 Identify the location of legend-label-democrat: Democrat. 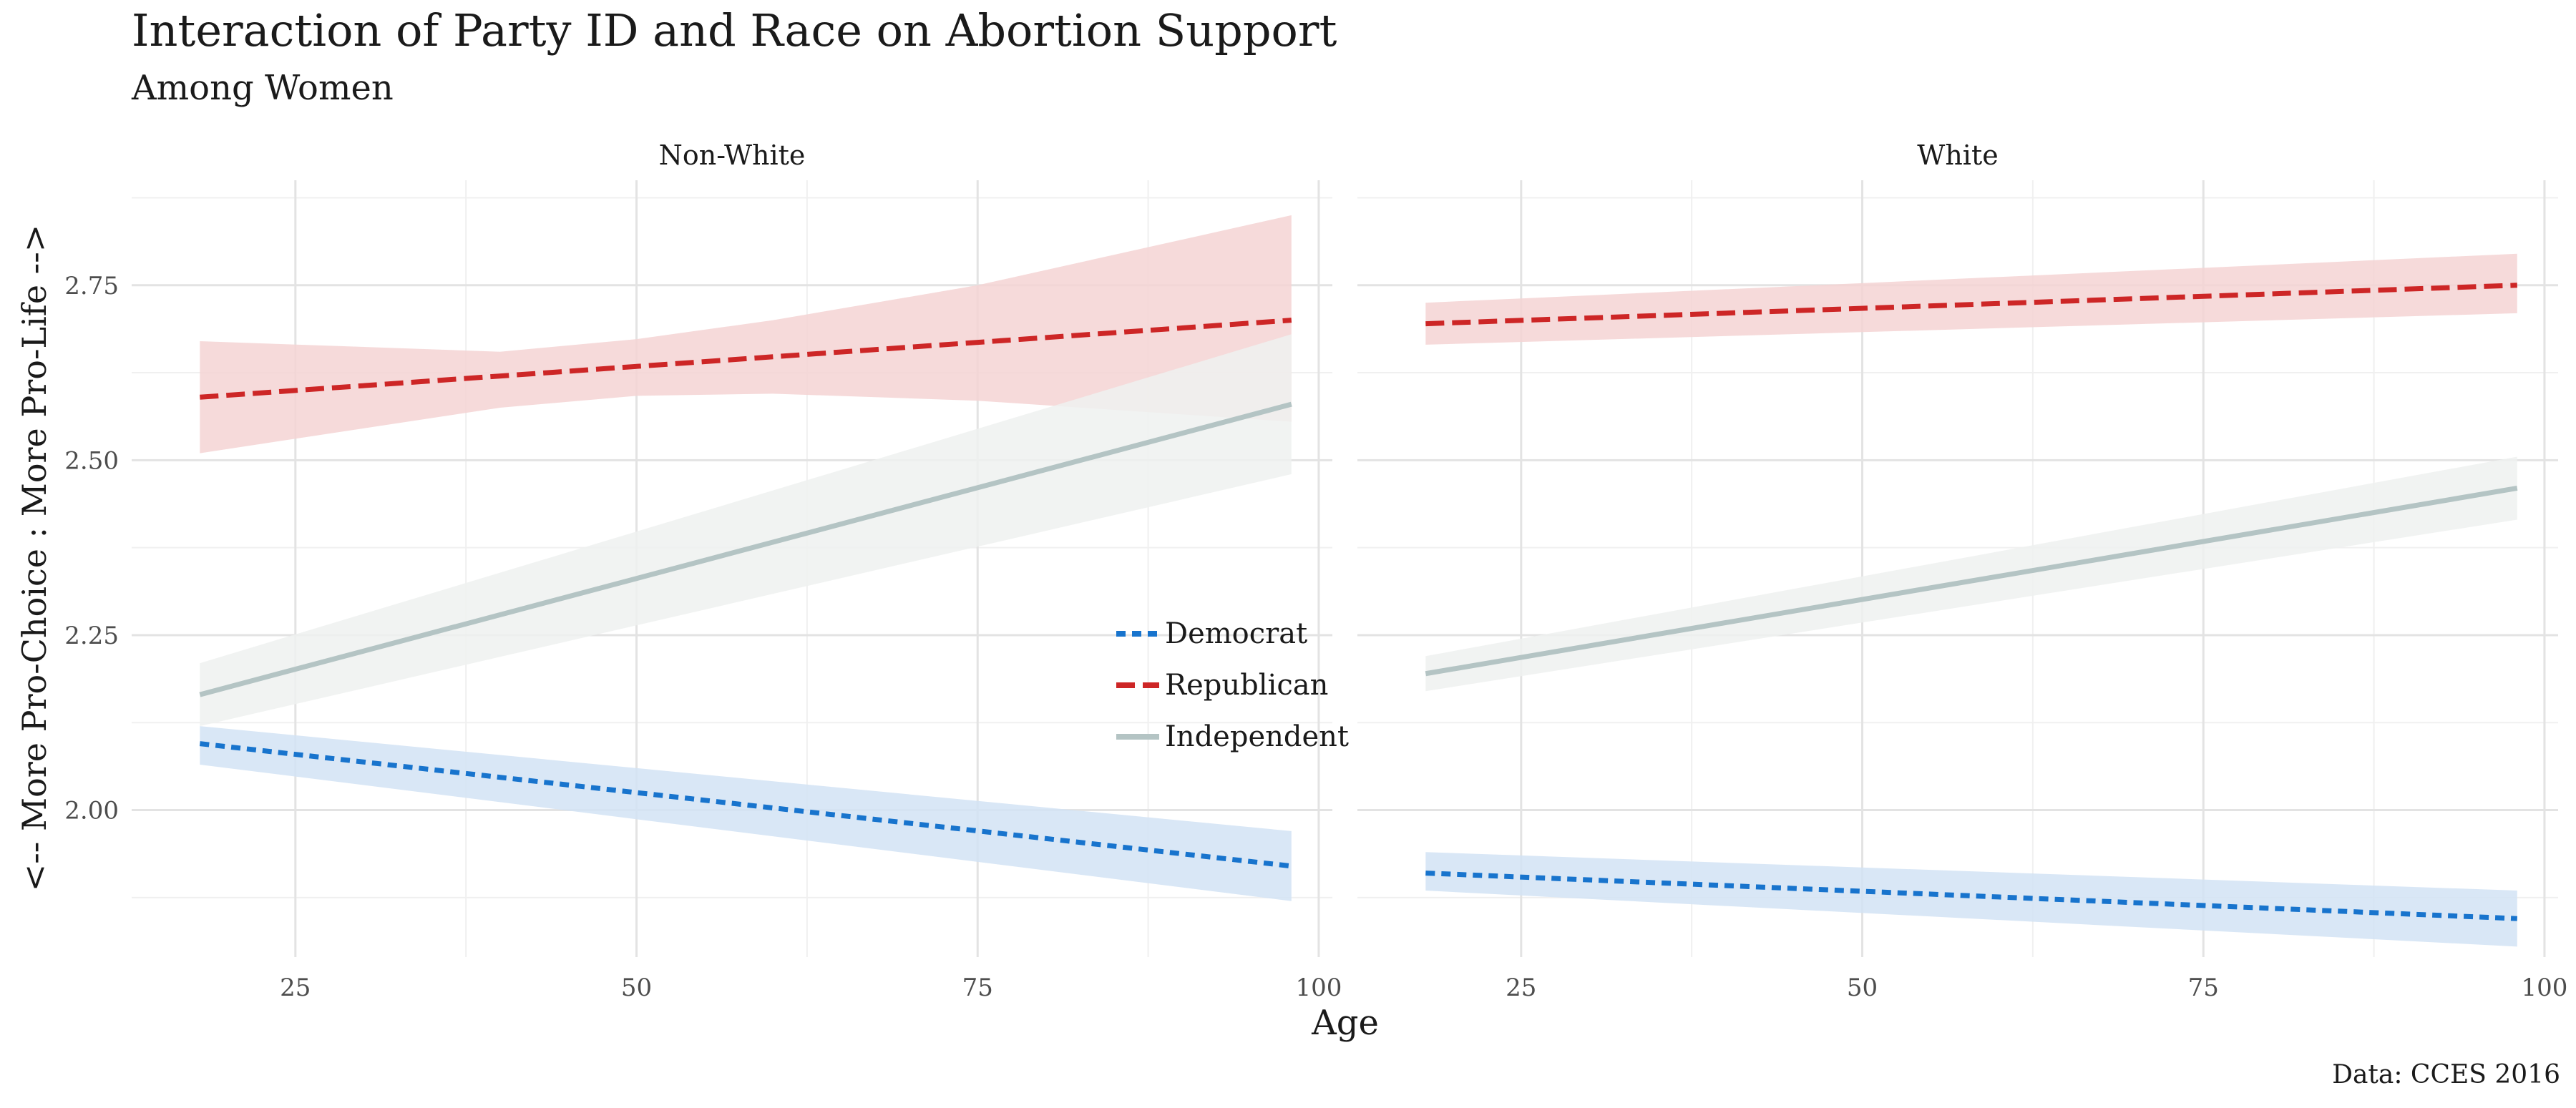
(1236, 634).